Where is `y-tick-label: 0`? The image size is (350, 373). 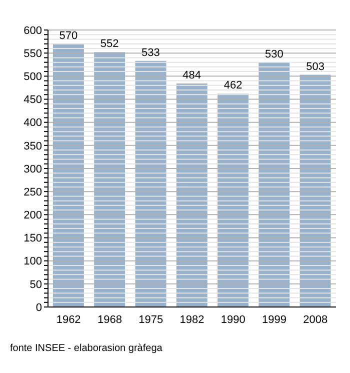
y-tick-label: 0 is located at coordinates (39, 308).